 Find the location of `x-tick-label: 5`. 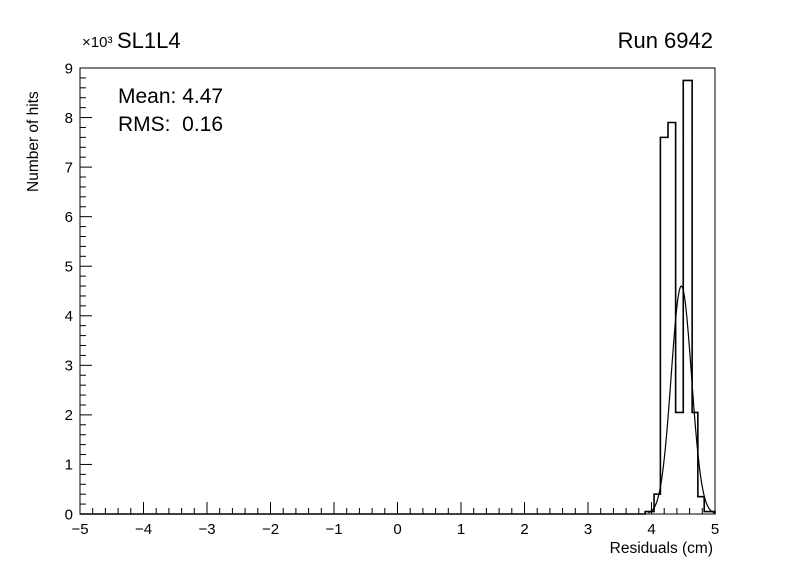

x-tick-label: 5 is located at coordinates (715, 529).